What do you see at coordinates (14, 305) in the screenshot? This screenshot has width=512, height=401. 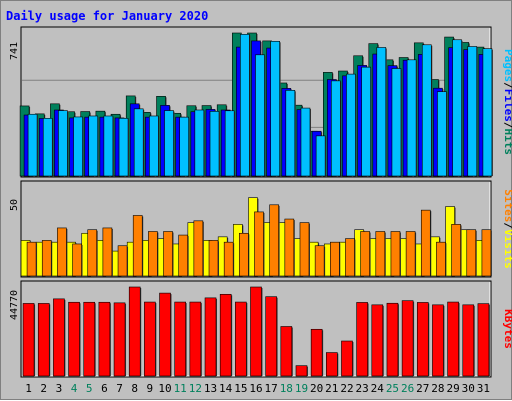 I see `y-max-label: 44770` at bounding box center [14, 305].